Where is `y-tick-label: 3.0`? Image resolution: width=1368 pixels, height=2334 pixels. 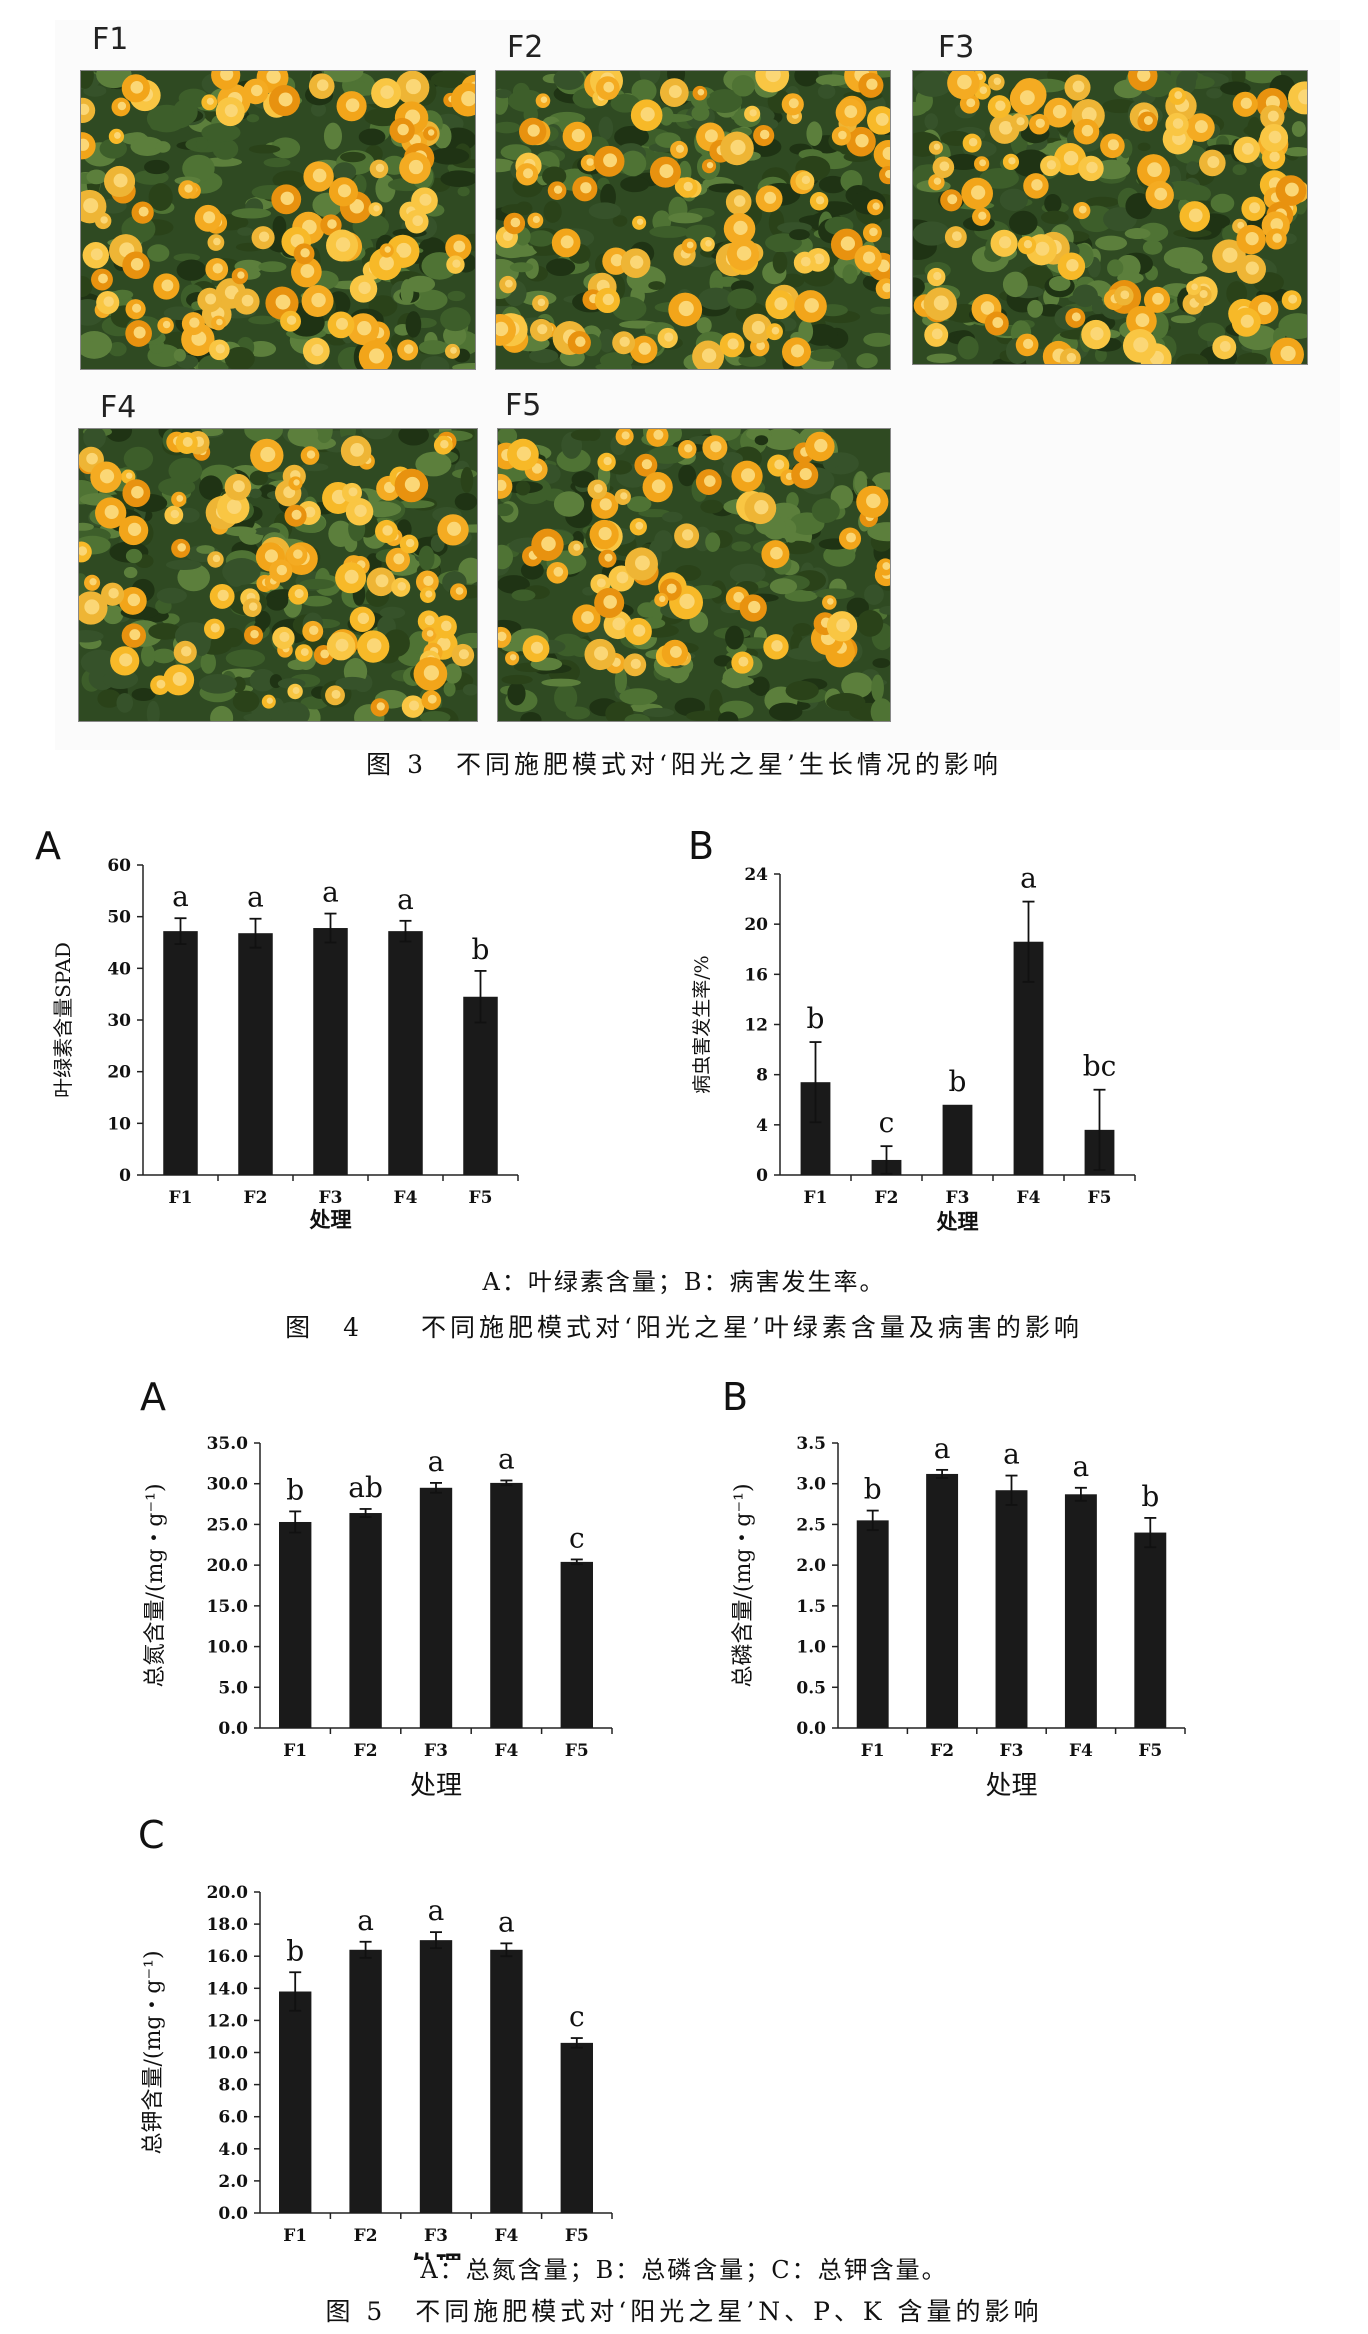 y-tick-label: 3.0 is located at coordinates (811, 1485).